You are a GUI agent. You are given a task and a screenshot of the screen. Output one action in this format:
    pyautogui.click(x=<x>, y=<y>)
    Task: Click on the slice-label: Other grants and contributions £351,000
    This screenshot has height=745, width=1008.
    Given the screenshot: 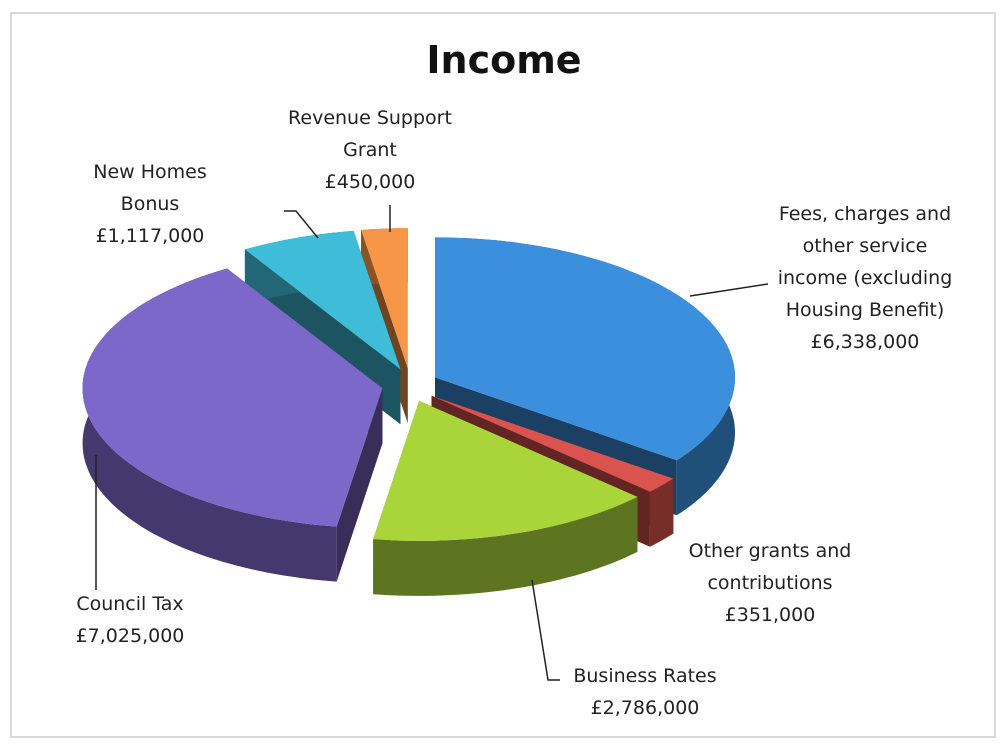 What is the action you would take?
    pyautogui.click(x=770, y=583)
    